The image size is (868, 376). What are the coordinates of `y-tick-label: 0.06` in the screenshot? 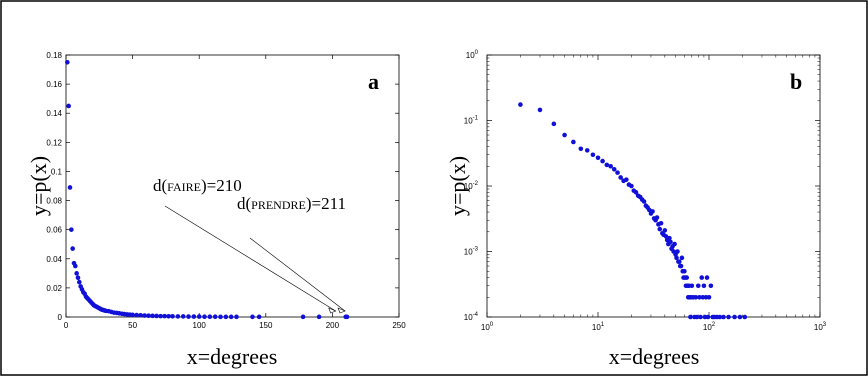 It's located at (54, 230).